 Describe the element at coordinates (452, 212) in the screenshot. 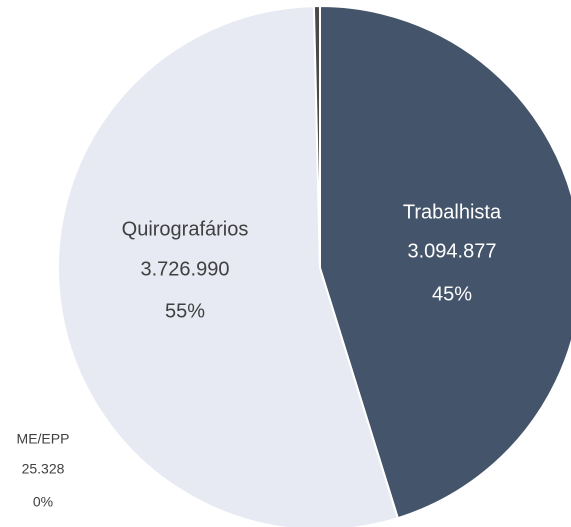

I see `slice-name: Trabalhista` at that location.